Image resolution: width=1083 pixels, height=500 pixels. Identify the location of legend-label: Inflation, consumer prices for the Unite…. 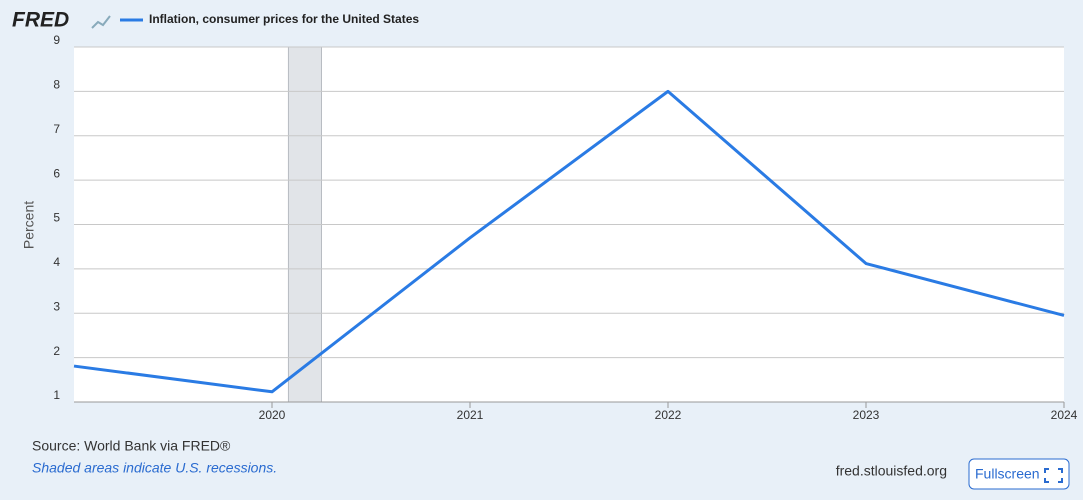
(284, 19).